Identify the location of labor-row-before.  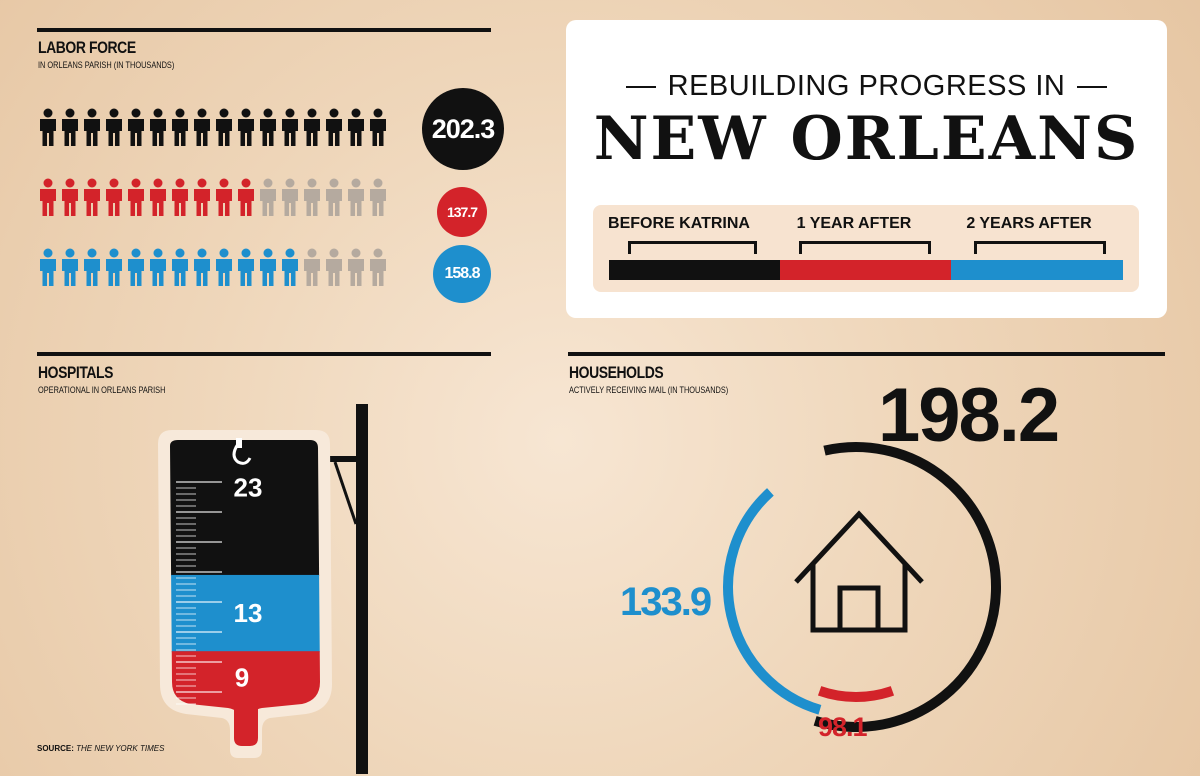
(213, 128).